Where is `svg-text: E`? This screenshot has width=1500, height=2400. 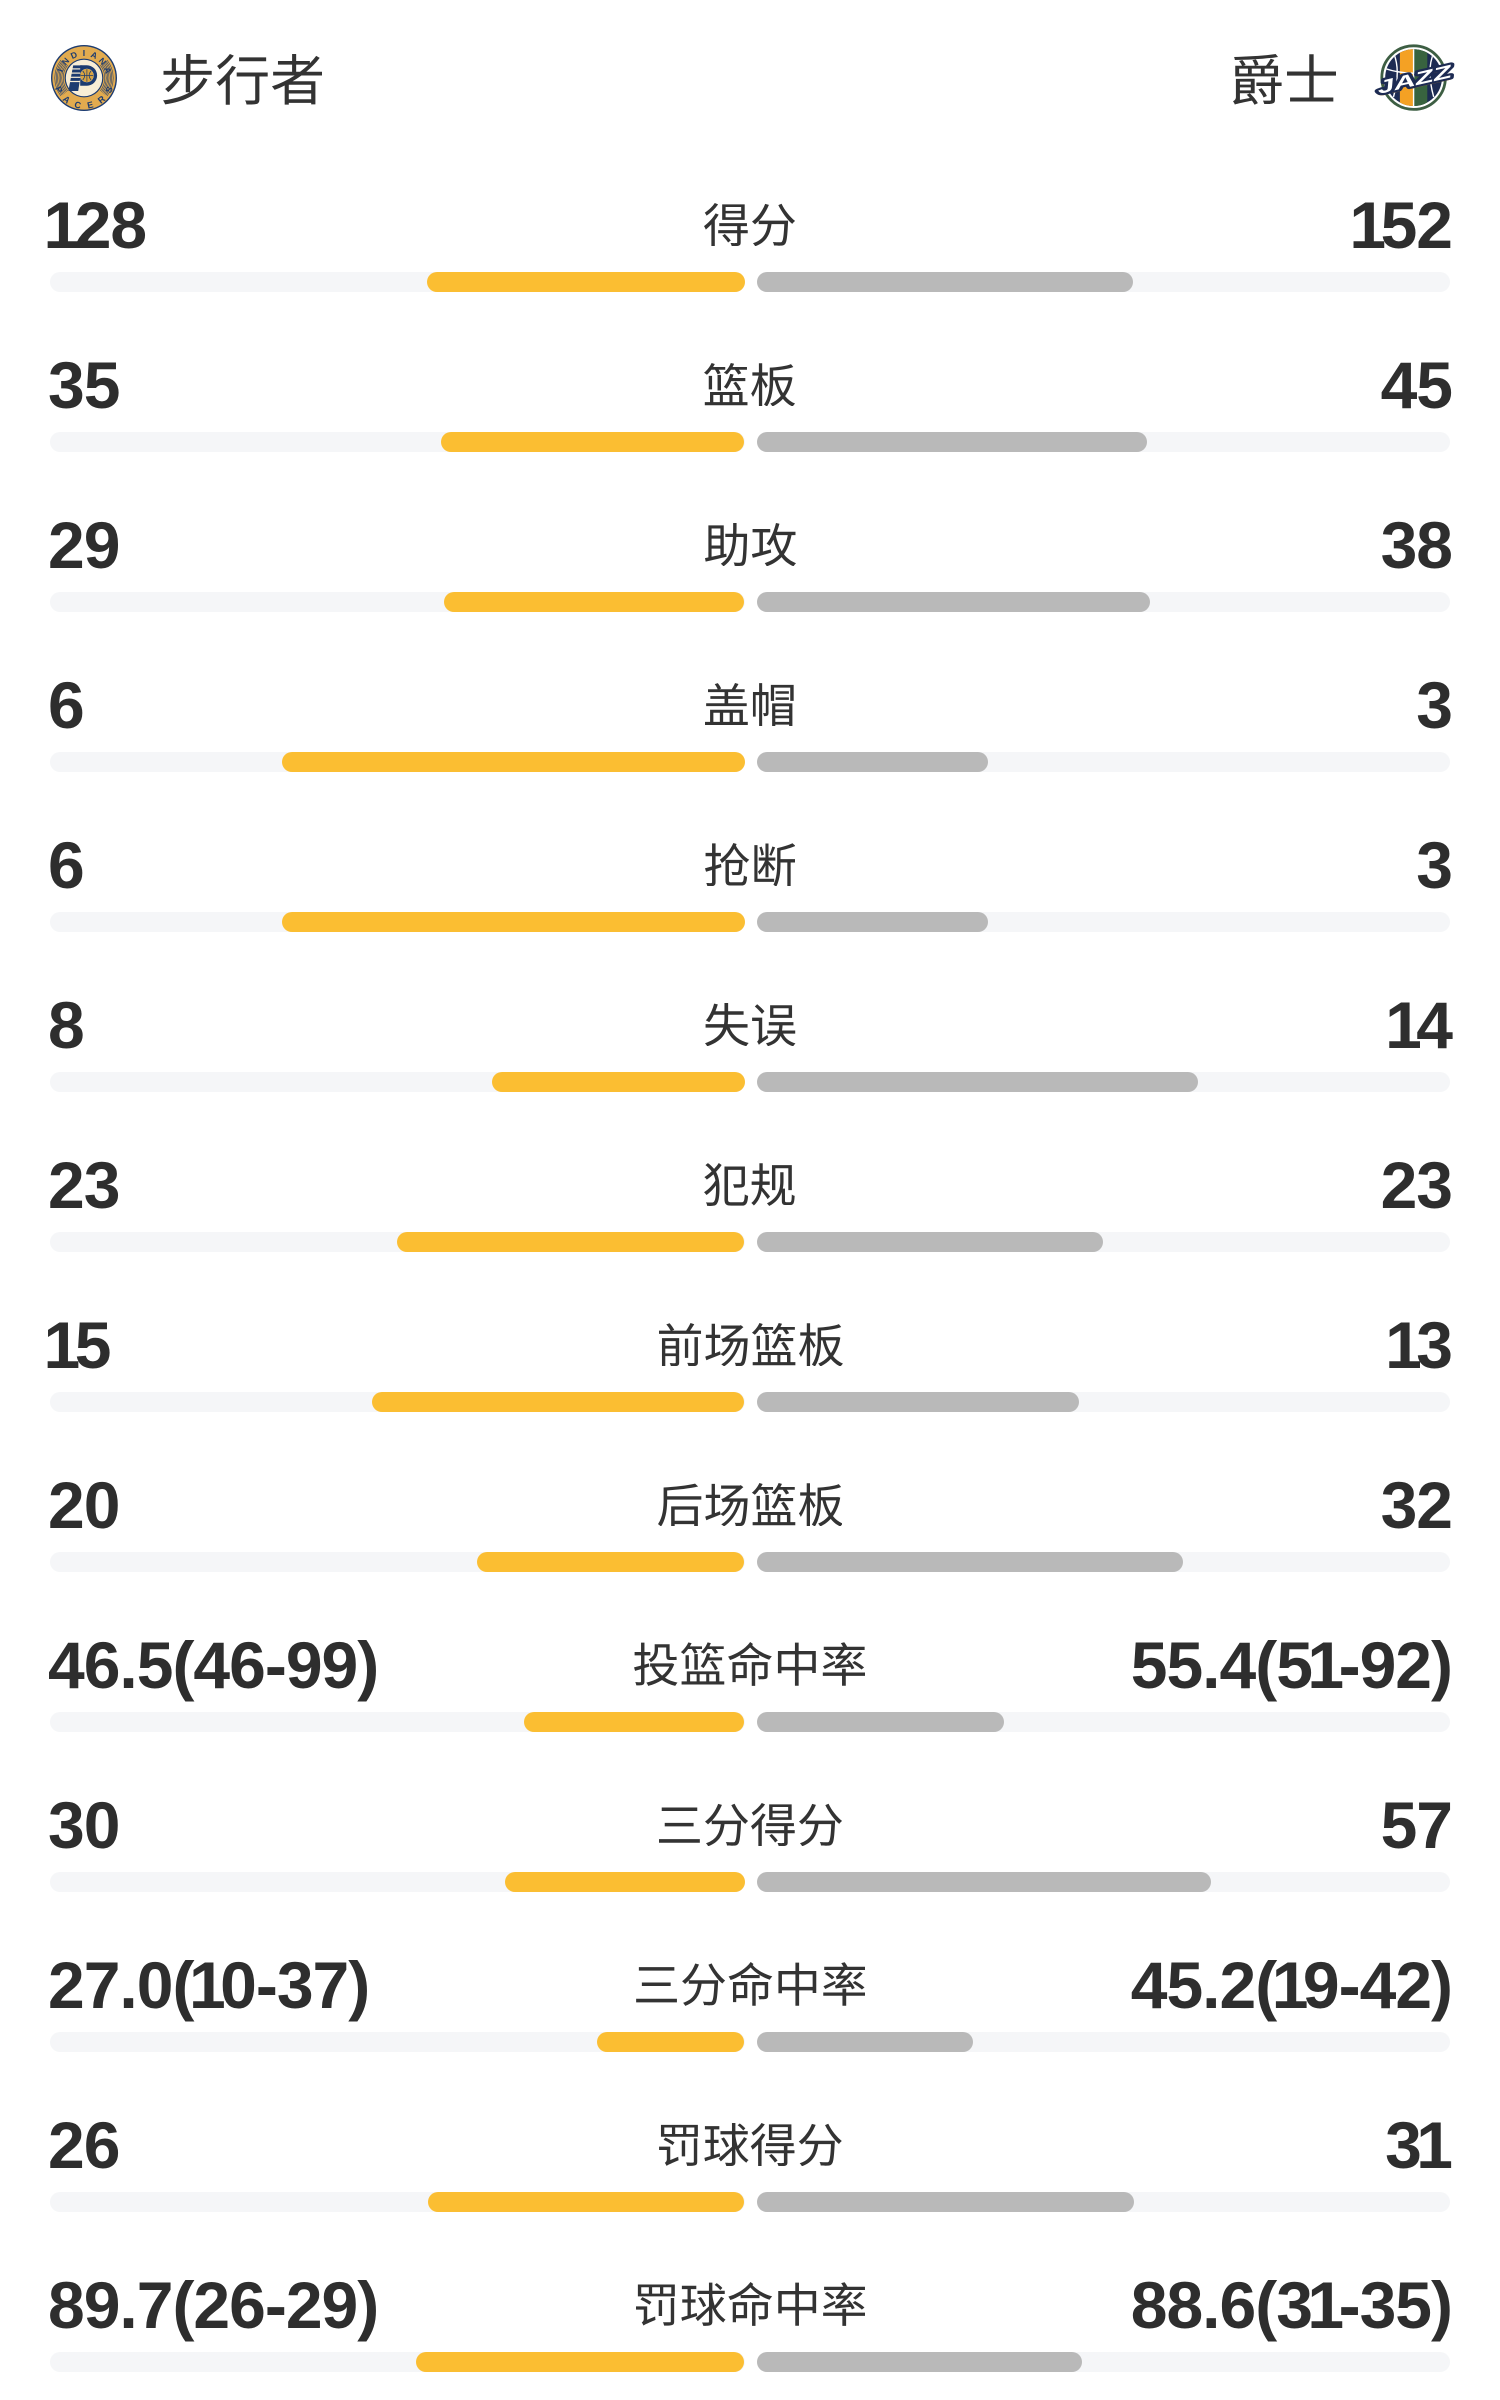
svg-text: E is located at coordinates (90, 105).